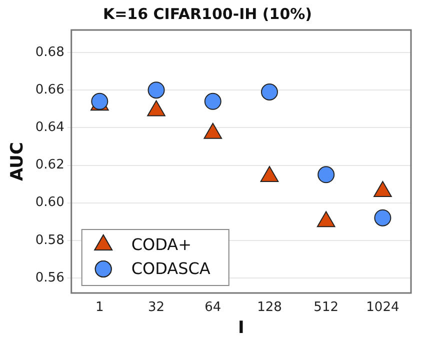 The image size is (423, 341). Describe the element at coordinates (49, 240) in the screenshot. I see `y-tick-label: 0.58` at that location.